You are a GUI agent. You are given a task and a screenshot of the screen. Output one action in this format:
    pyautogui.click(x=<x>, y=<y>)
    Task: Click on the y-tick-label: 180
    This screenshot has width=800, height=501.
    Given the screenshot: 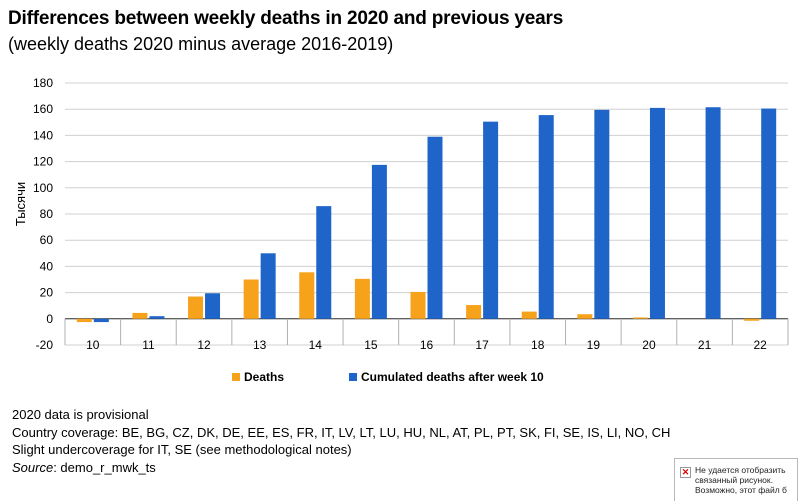 What is the action you would take?
    pyautogui.click(x=43, y=83)
    